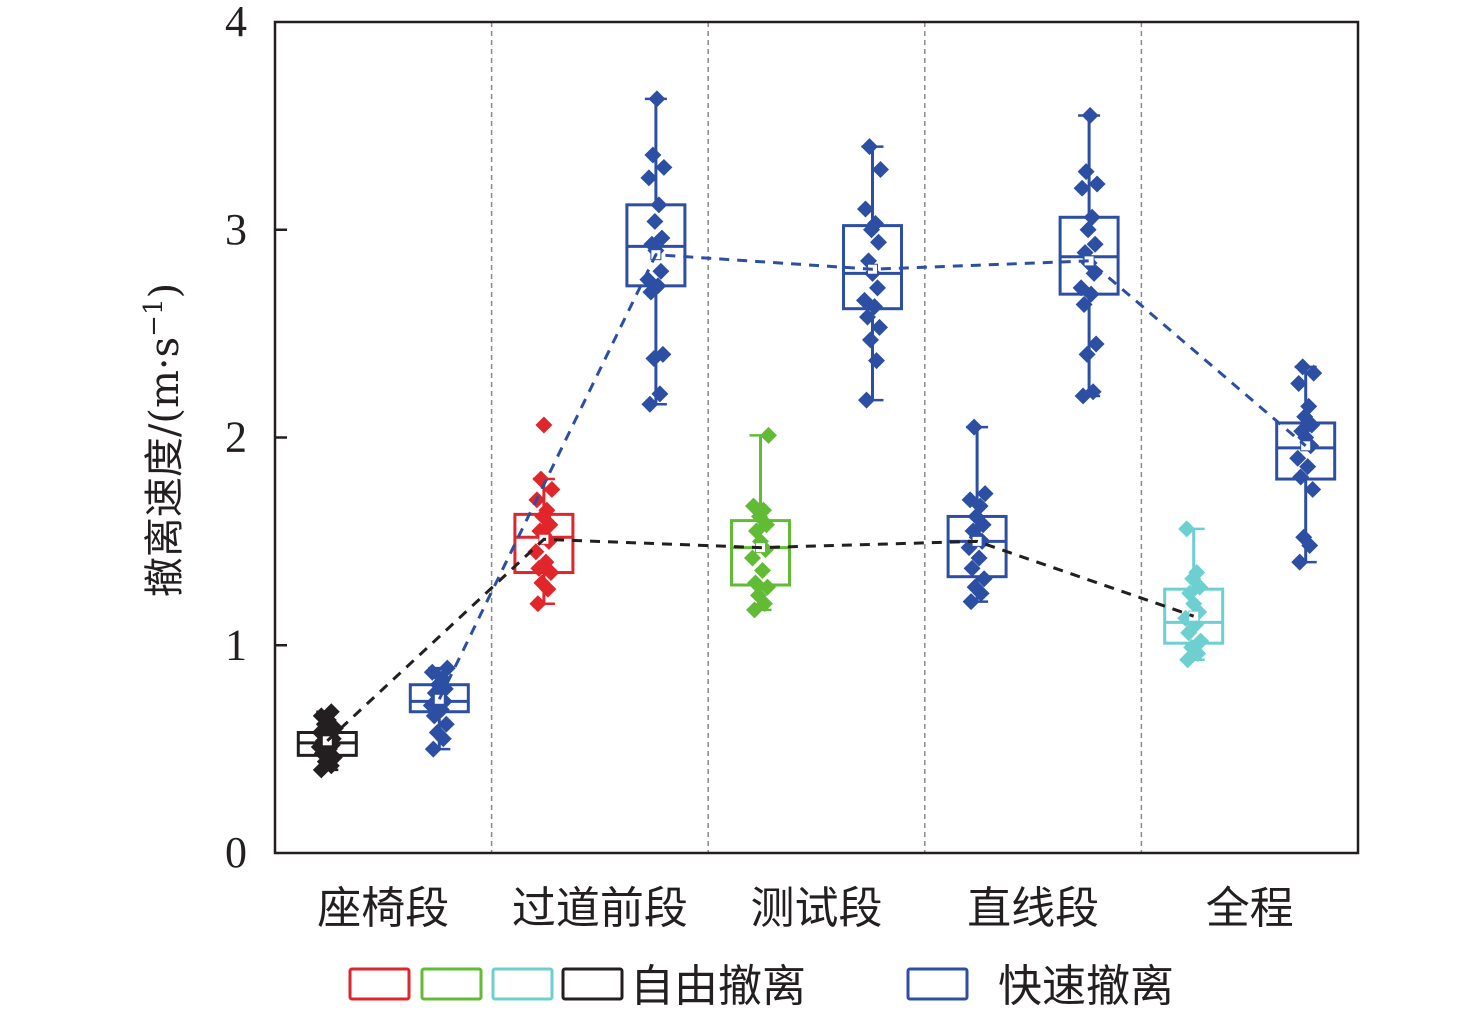 This screenshot has height=1015, width=1476. I want to click on outlier-point, so click(544, 425).